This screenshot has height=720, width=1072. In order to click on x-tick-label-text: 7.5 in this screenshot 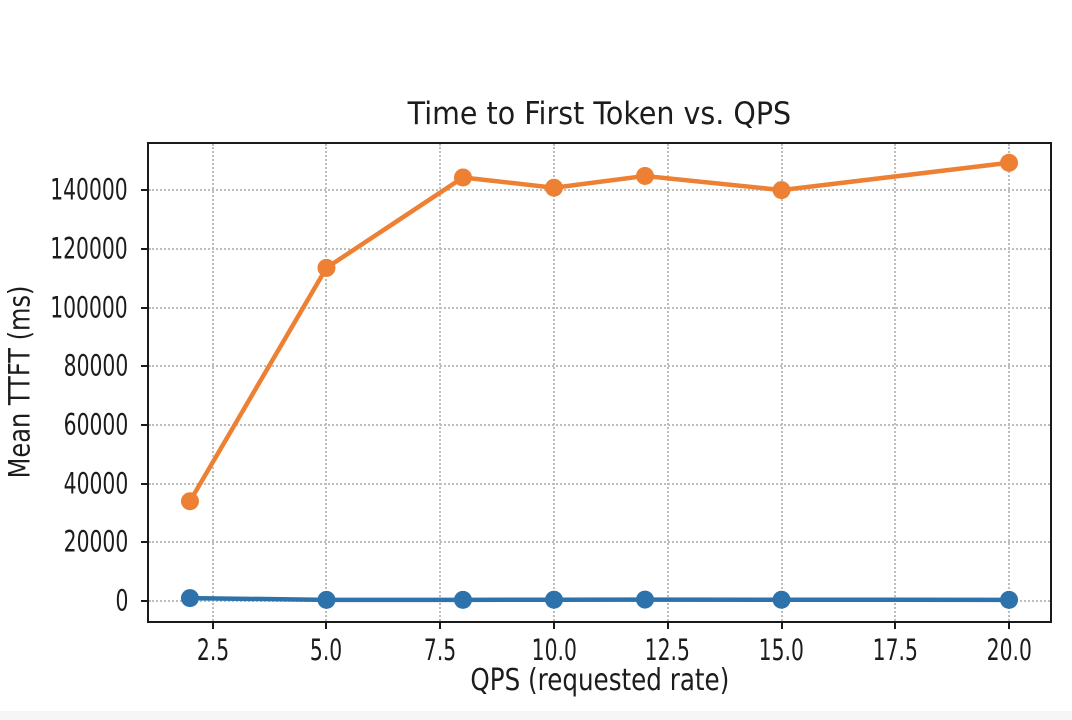, I will do `click(440, 650)`.